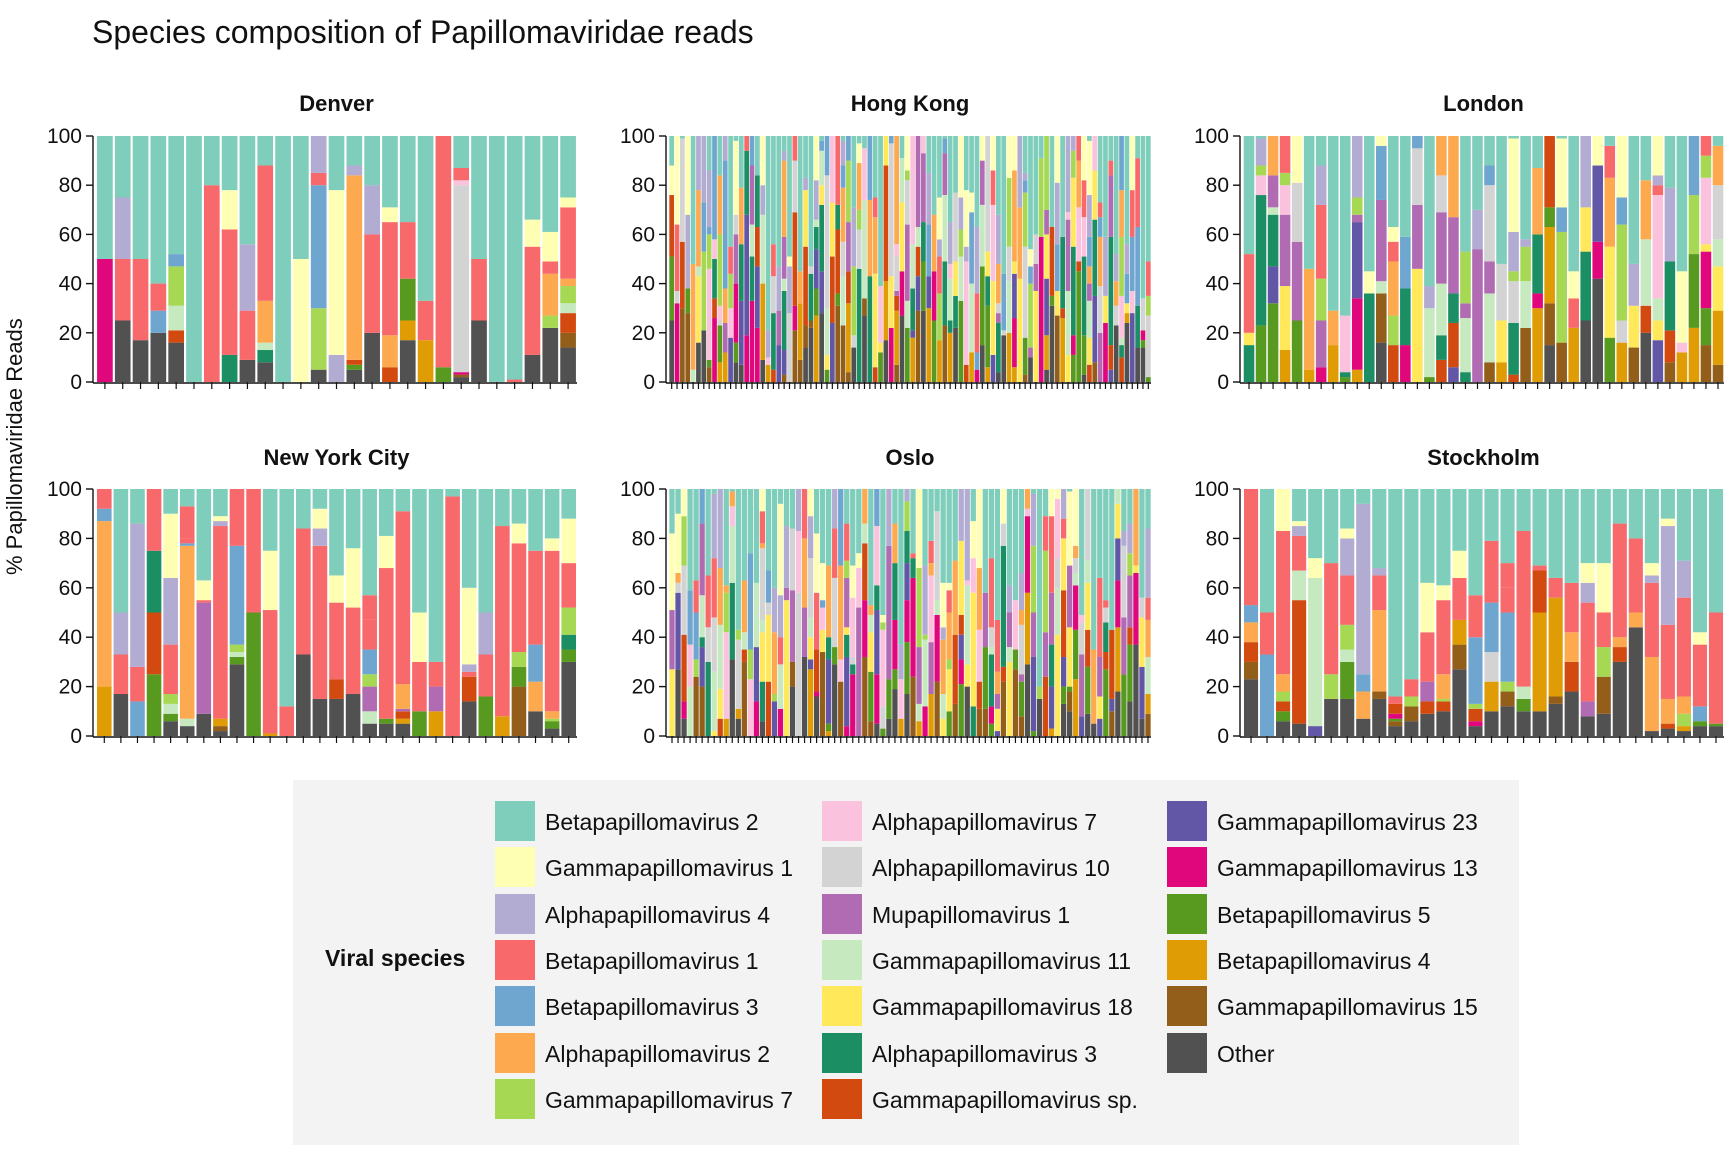 This screenshot has height=1152, width=1728. I want to click on legend-label: Alphapapillomavirus 3, so click(985, 1053).